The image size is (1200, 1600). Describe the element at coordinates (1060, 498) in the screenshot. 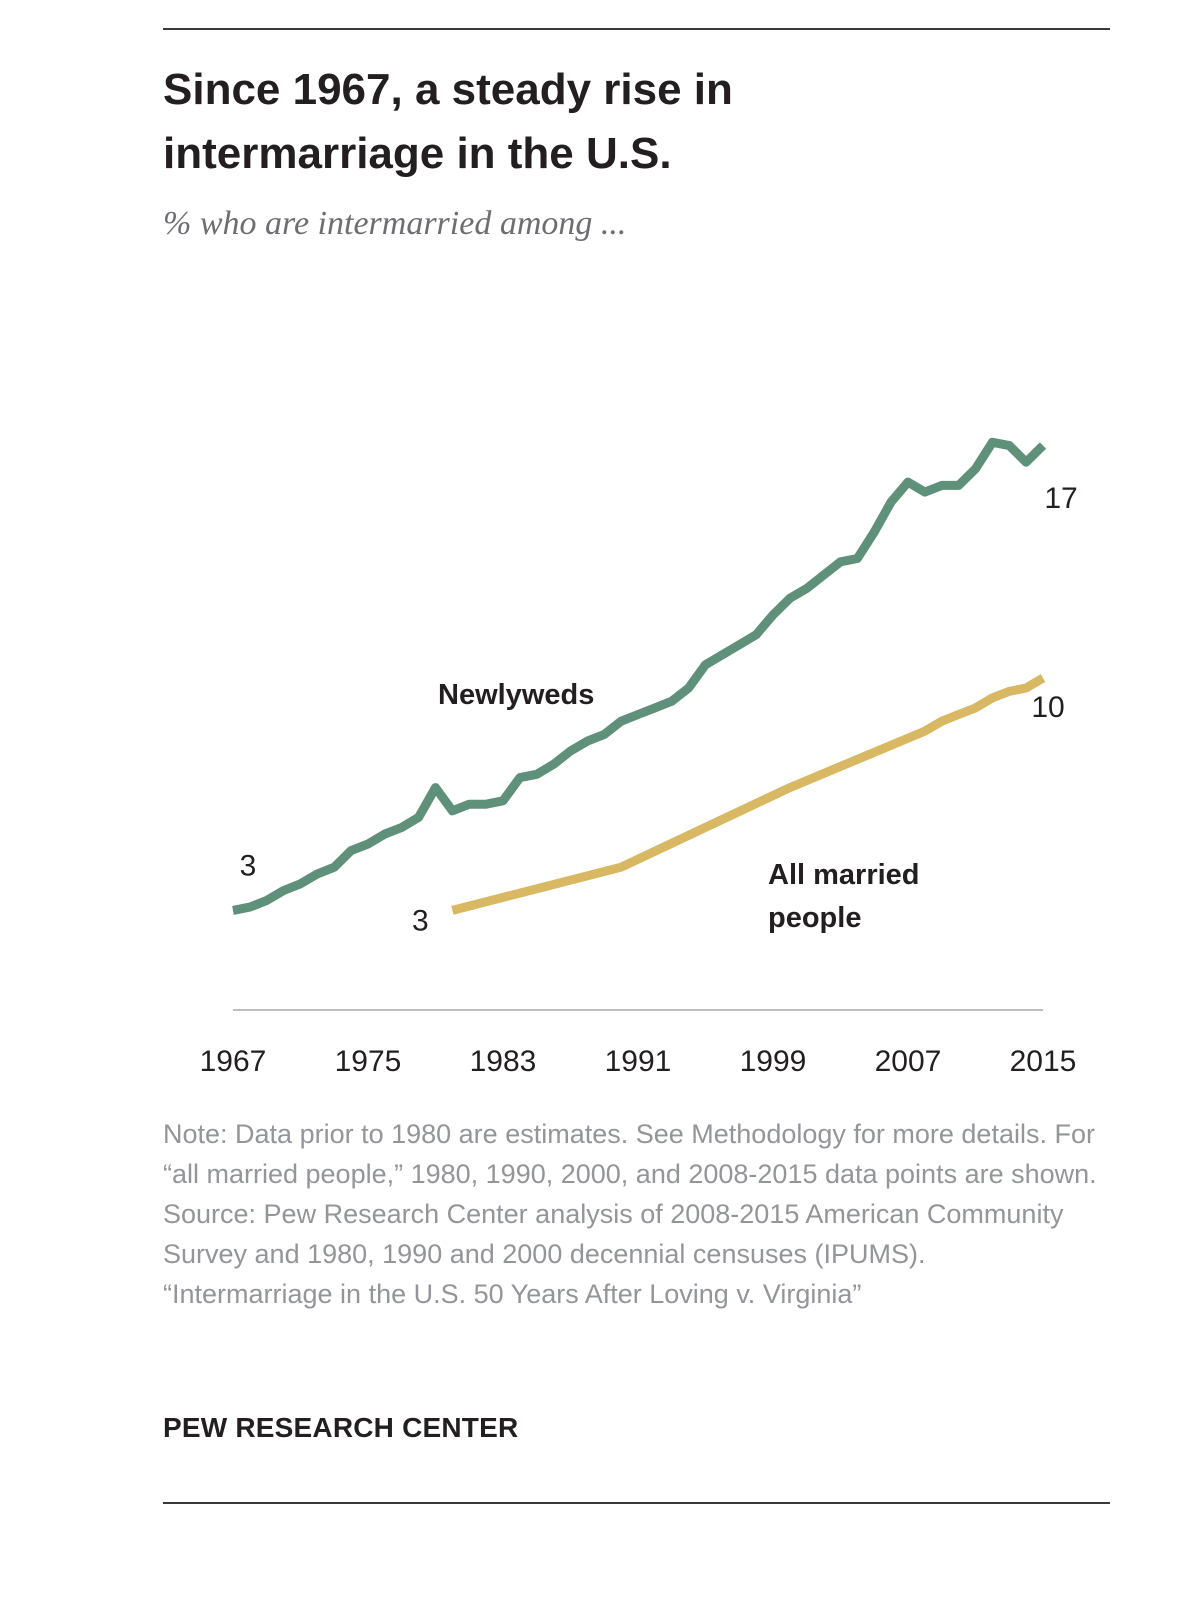

I see `newlyweds-end-label: 17` at that location.